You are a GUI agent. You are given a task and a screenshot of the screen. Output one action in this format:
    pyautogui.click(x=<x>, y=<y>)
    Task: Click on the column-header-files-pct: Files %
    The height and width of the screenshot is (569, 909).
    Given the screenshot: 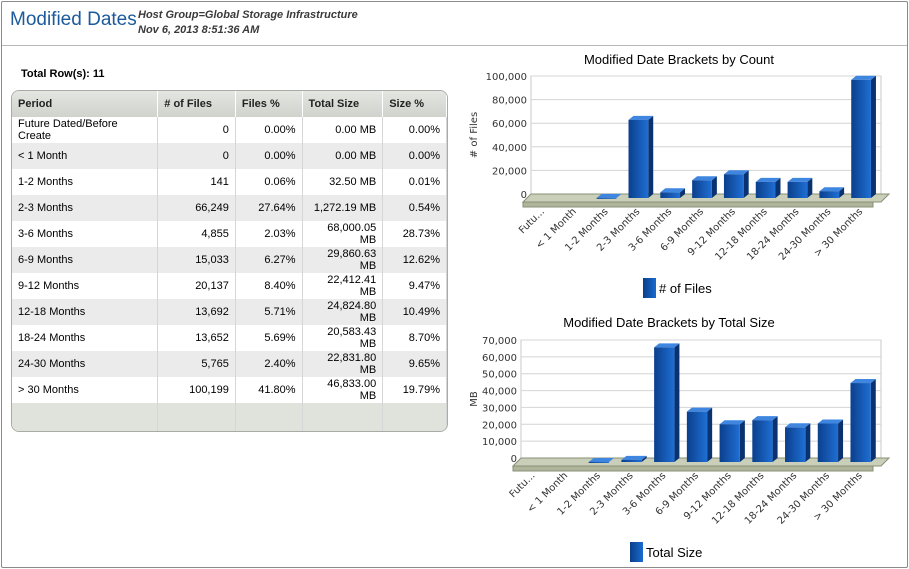 What is the action you would take?
    pyautogui.click(x=269, y=104)
    